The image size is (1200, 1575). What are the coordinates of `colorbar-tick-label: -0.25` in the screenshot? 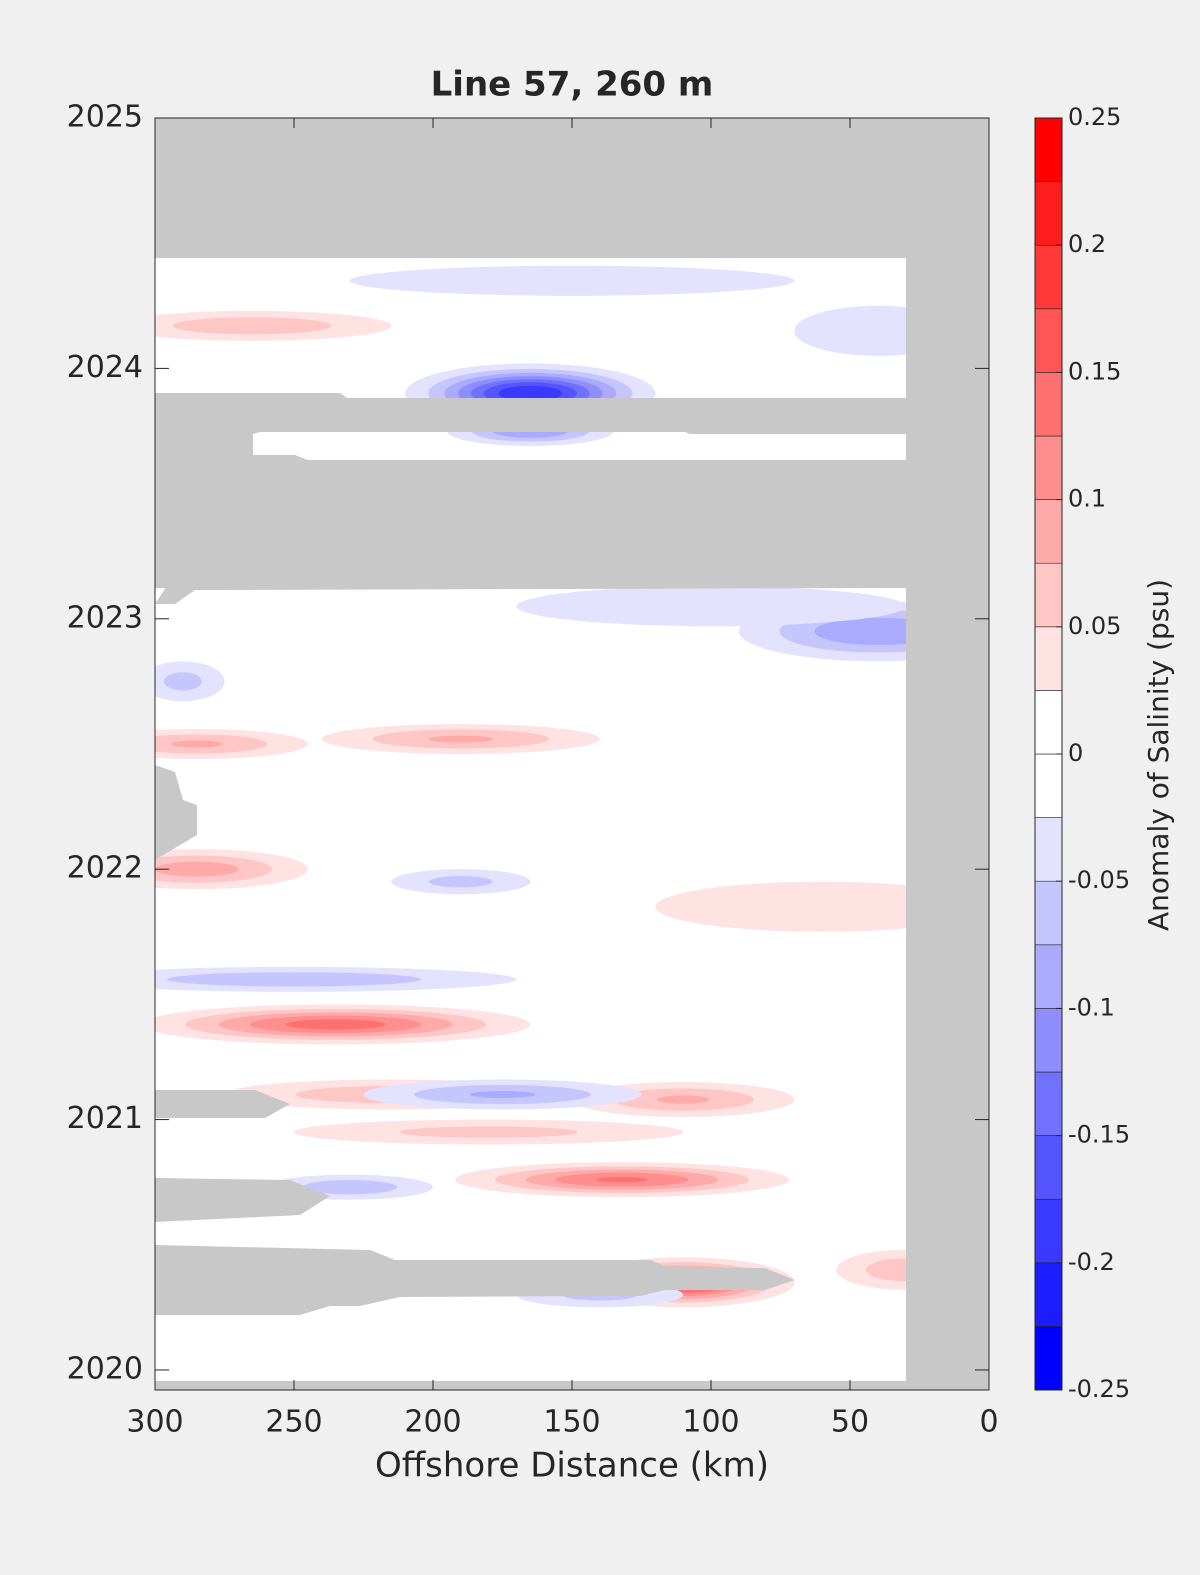 It's located at (1099, 1389).